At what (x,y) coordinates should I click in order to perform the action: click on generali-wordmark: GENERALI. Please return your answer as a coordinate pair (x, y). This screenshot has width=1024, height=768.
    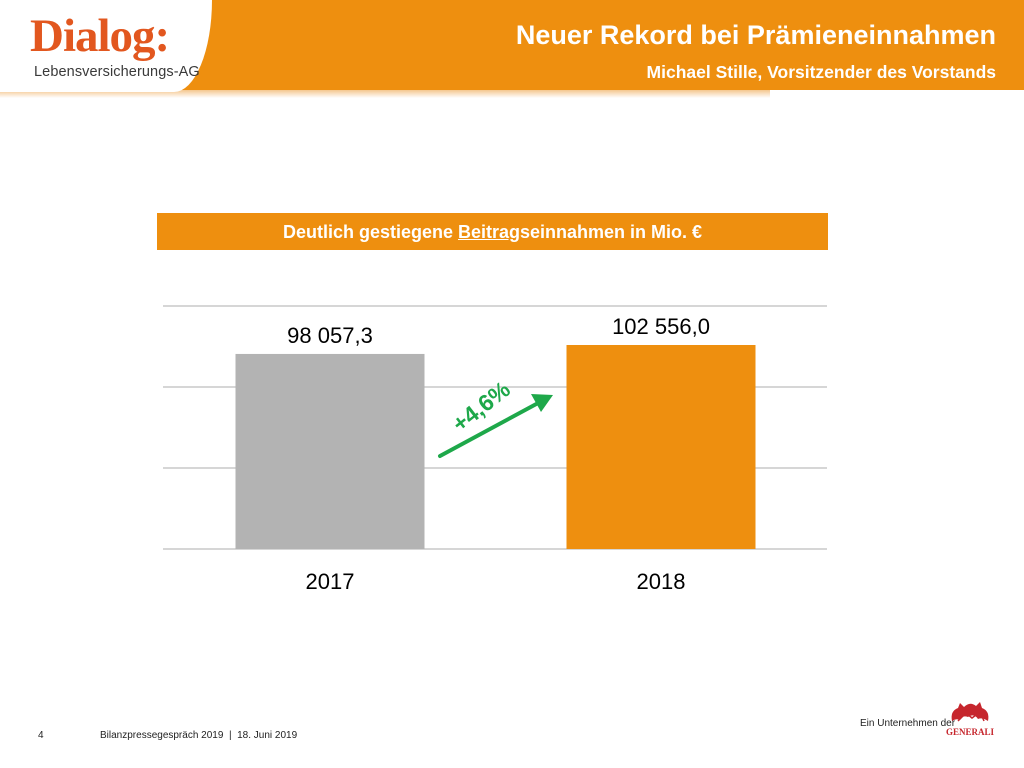
    Looking at the image, I should click on (970, 732).